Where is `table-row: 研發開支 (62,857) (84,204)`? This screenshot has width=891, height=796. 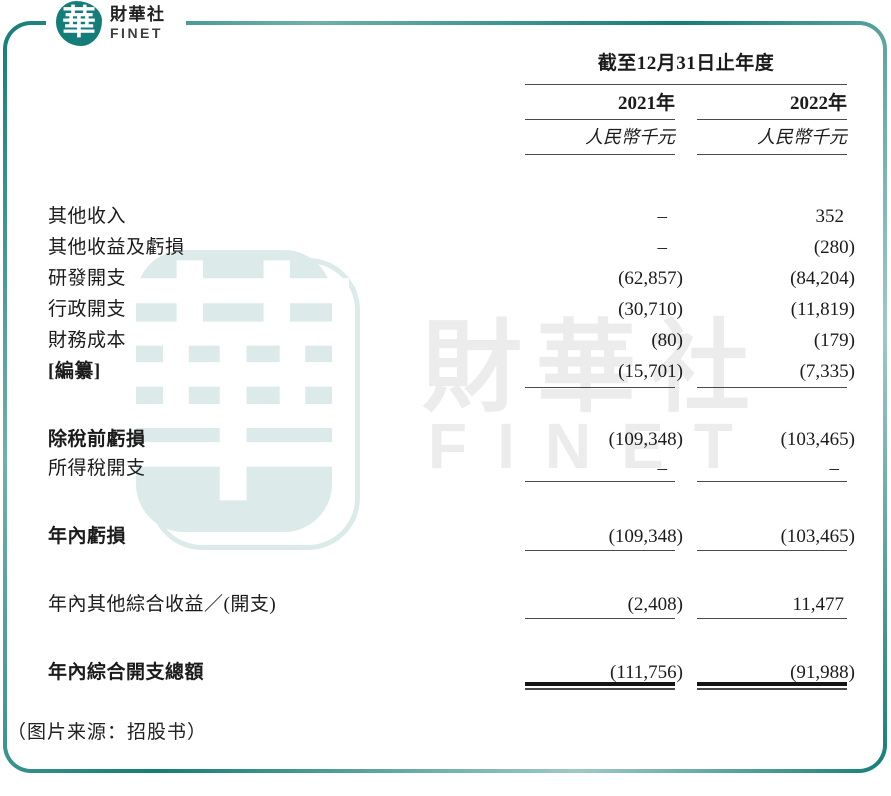
table-row: 研發開支 (62,857) (84,204) is located at coordinates (451, 278).